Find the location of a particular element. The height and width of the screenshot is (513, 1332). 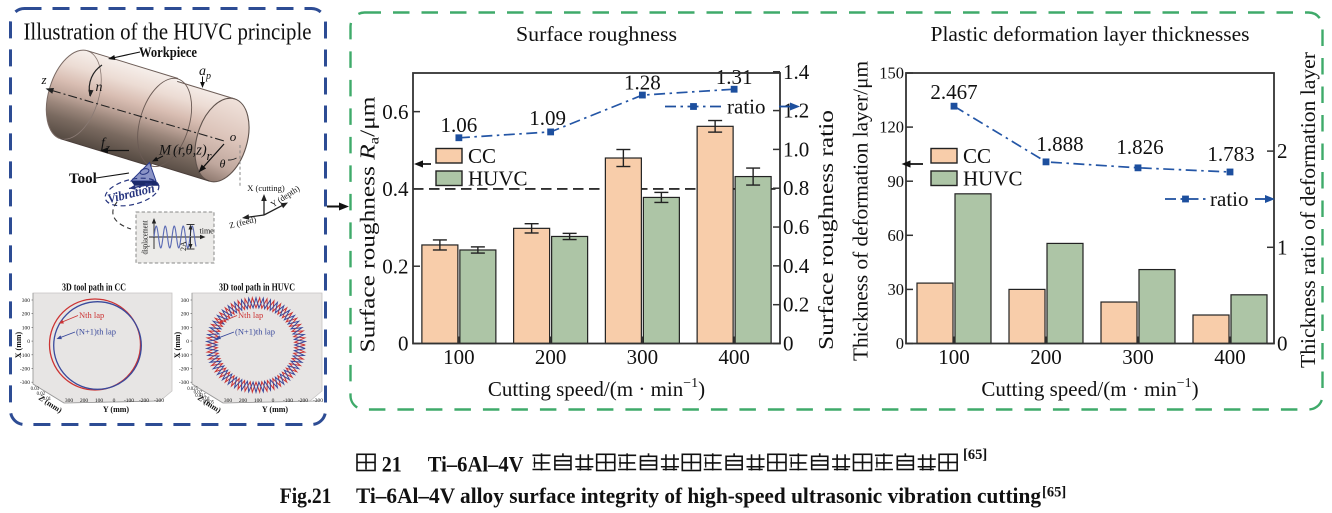

svg-text: Fig.21 is located at coordinates (306, 495).